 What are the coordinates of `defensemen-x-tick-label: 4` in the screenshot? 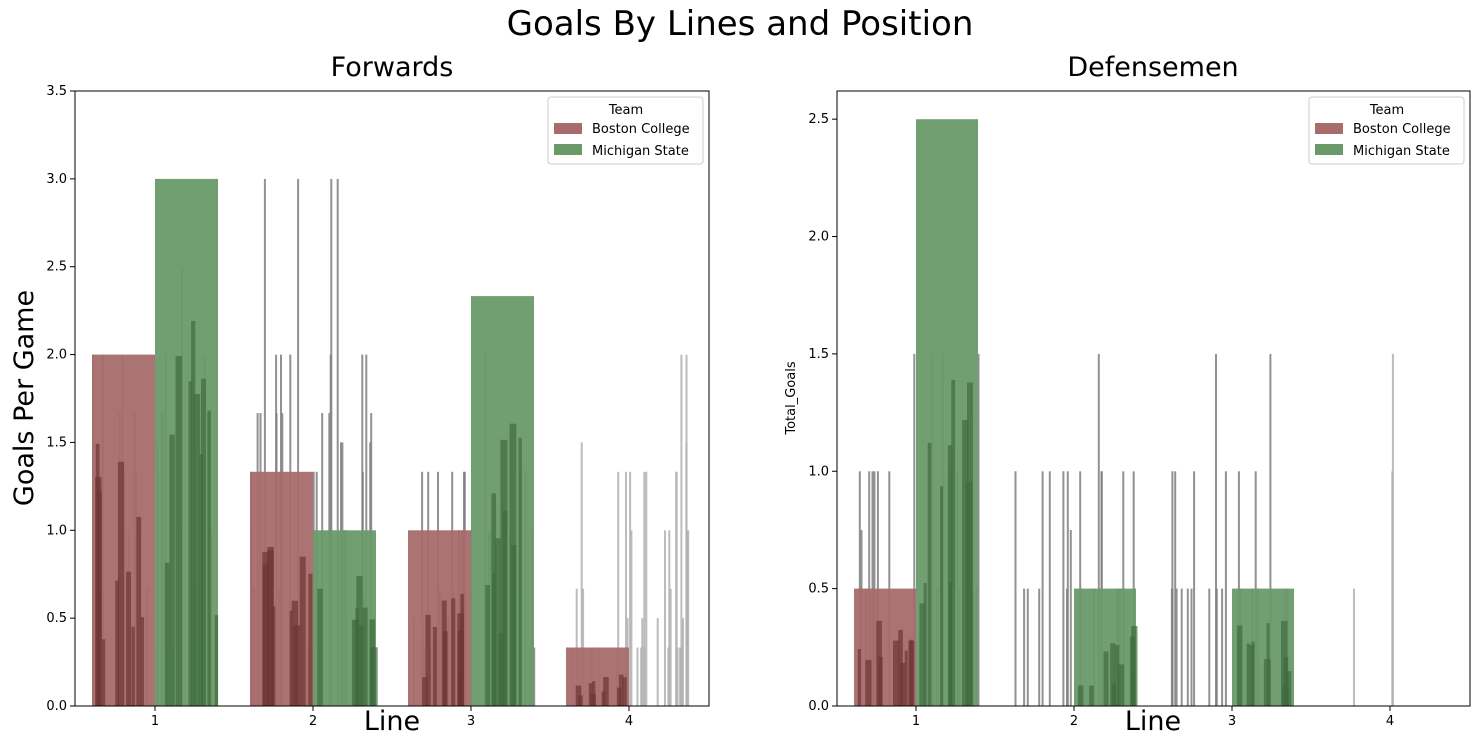 It's located at (1390, 721).